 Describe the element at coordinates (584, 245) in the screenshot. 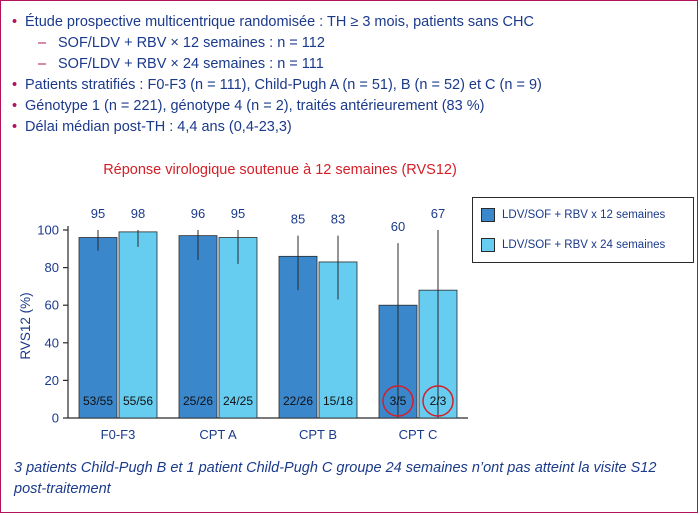

I see `legend-label-24-weeks: LDV/SOF + RBV x 24 semaines` at that location.